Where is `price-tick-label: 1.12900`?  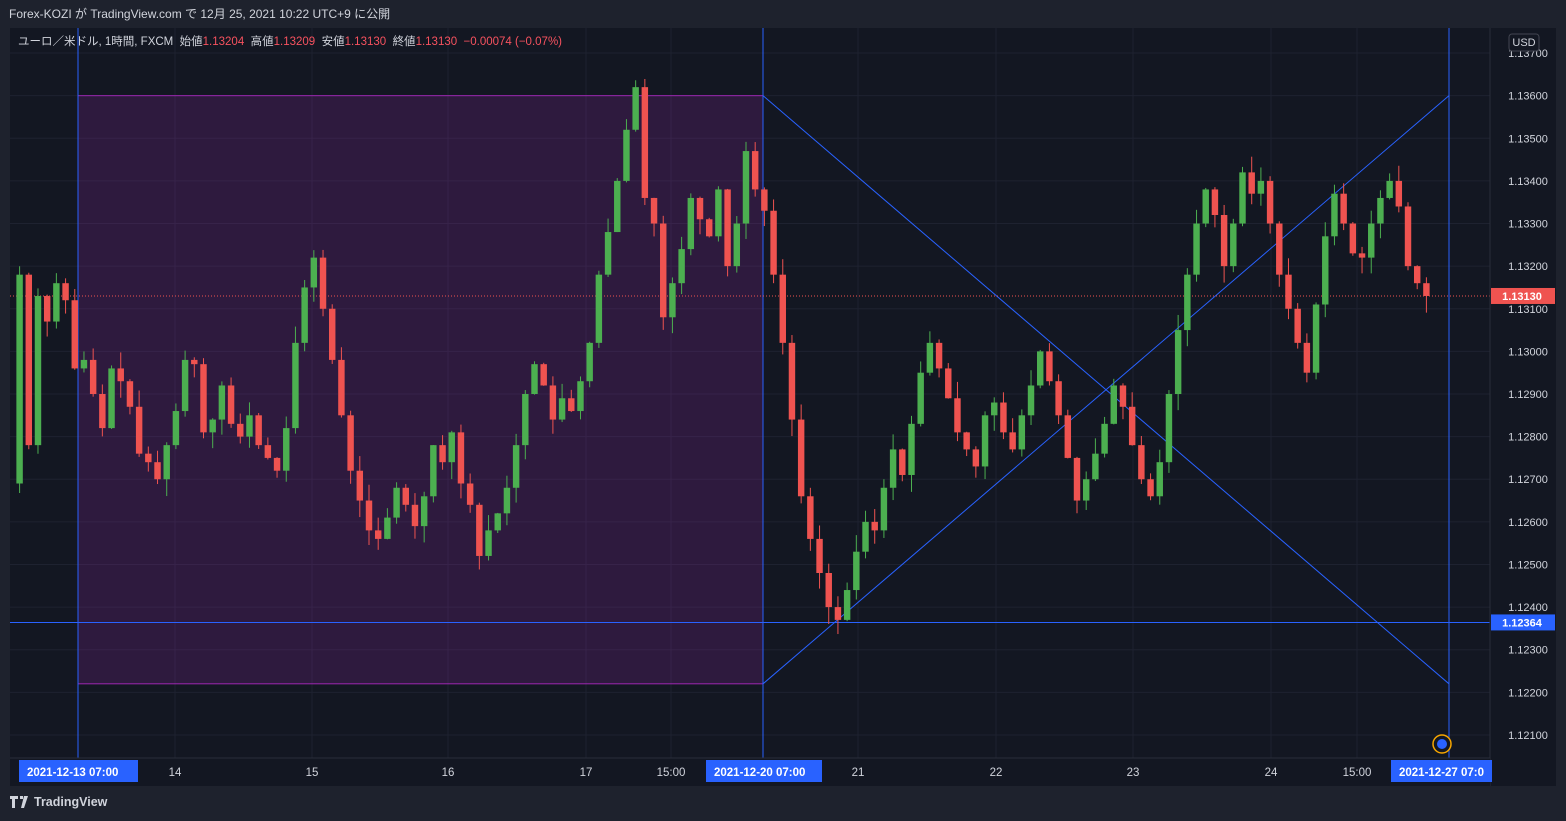
price-tick-label: 1.12900 is located at coordinates (1528, 395).